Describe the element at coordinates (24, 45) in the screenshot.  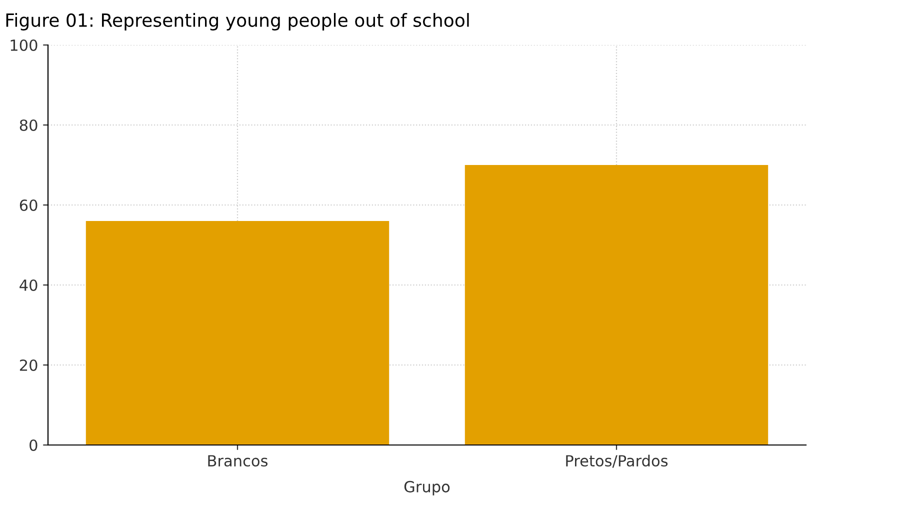
I see `y-tick-label: 100` at that location.